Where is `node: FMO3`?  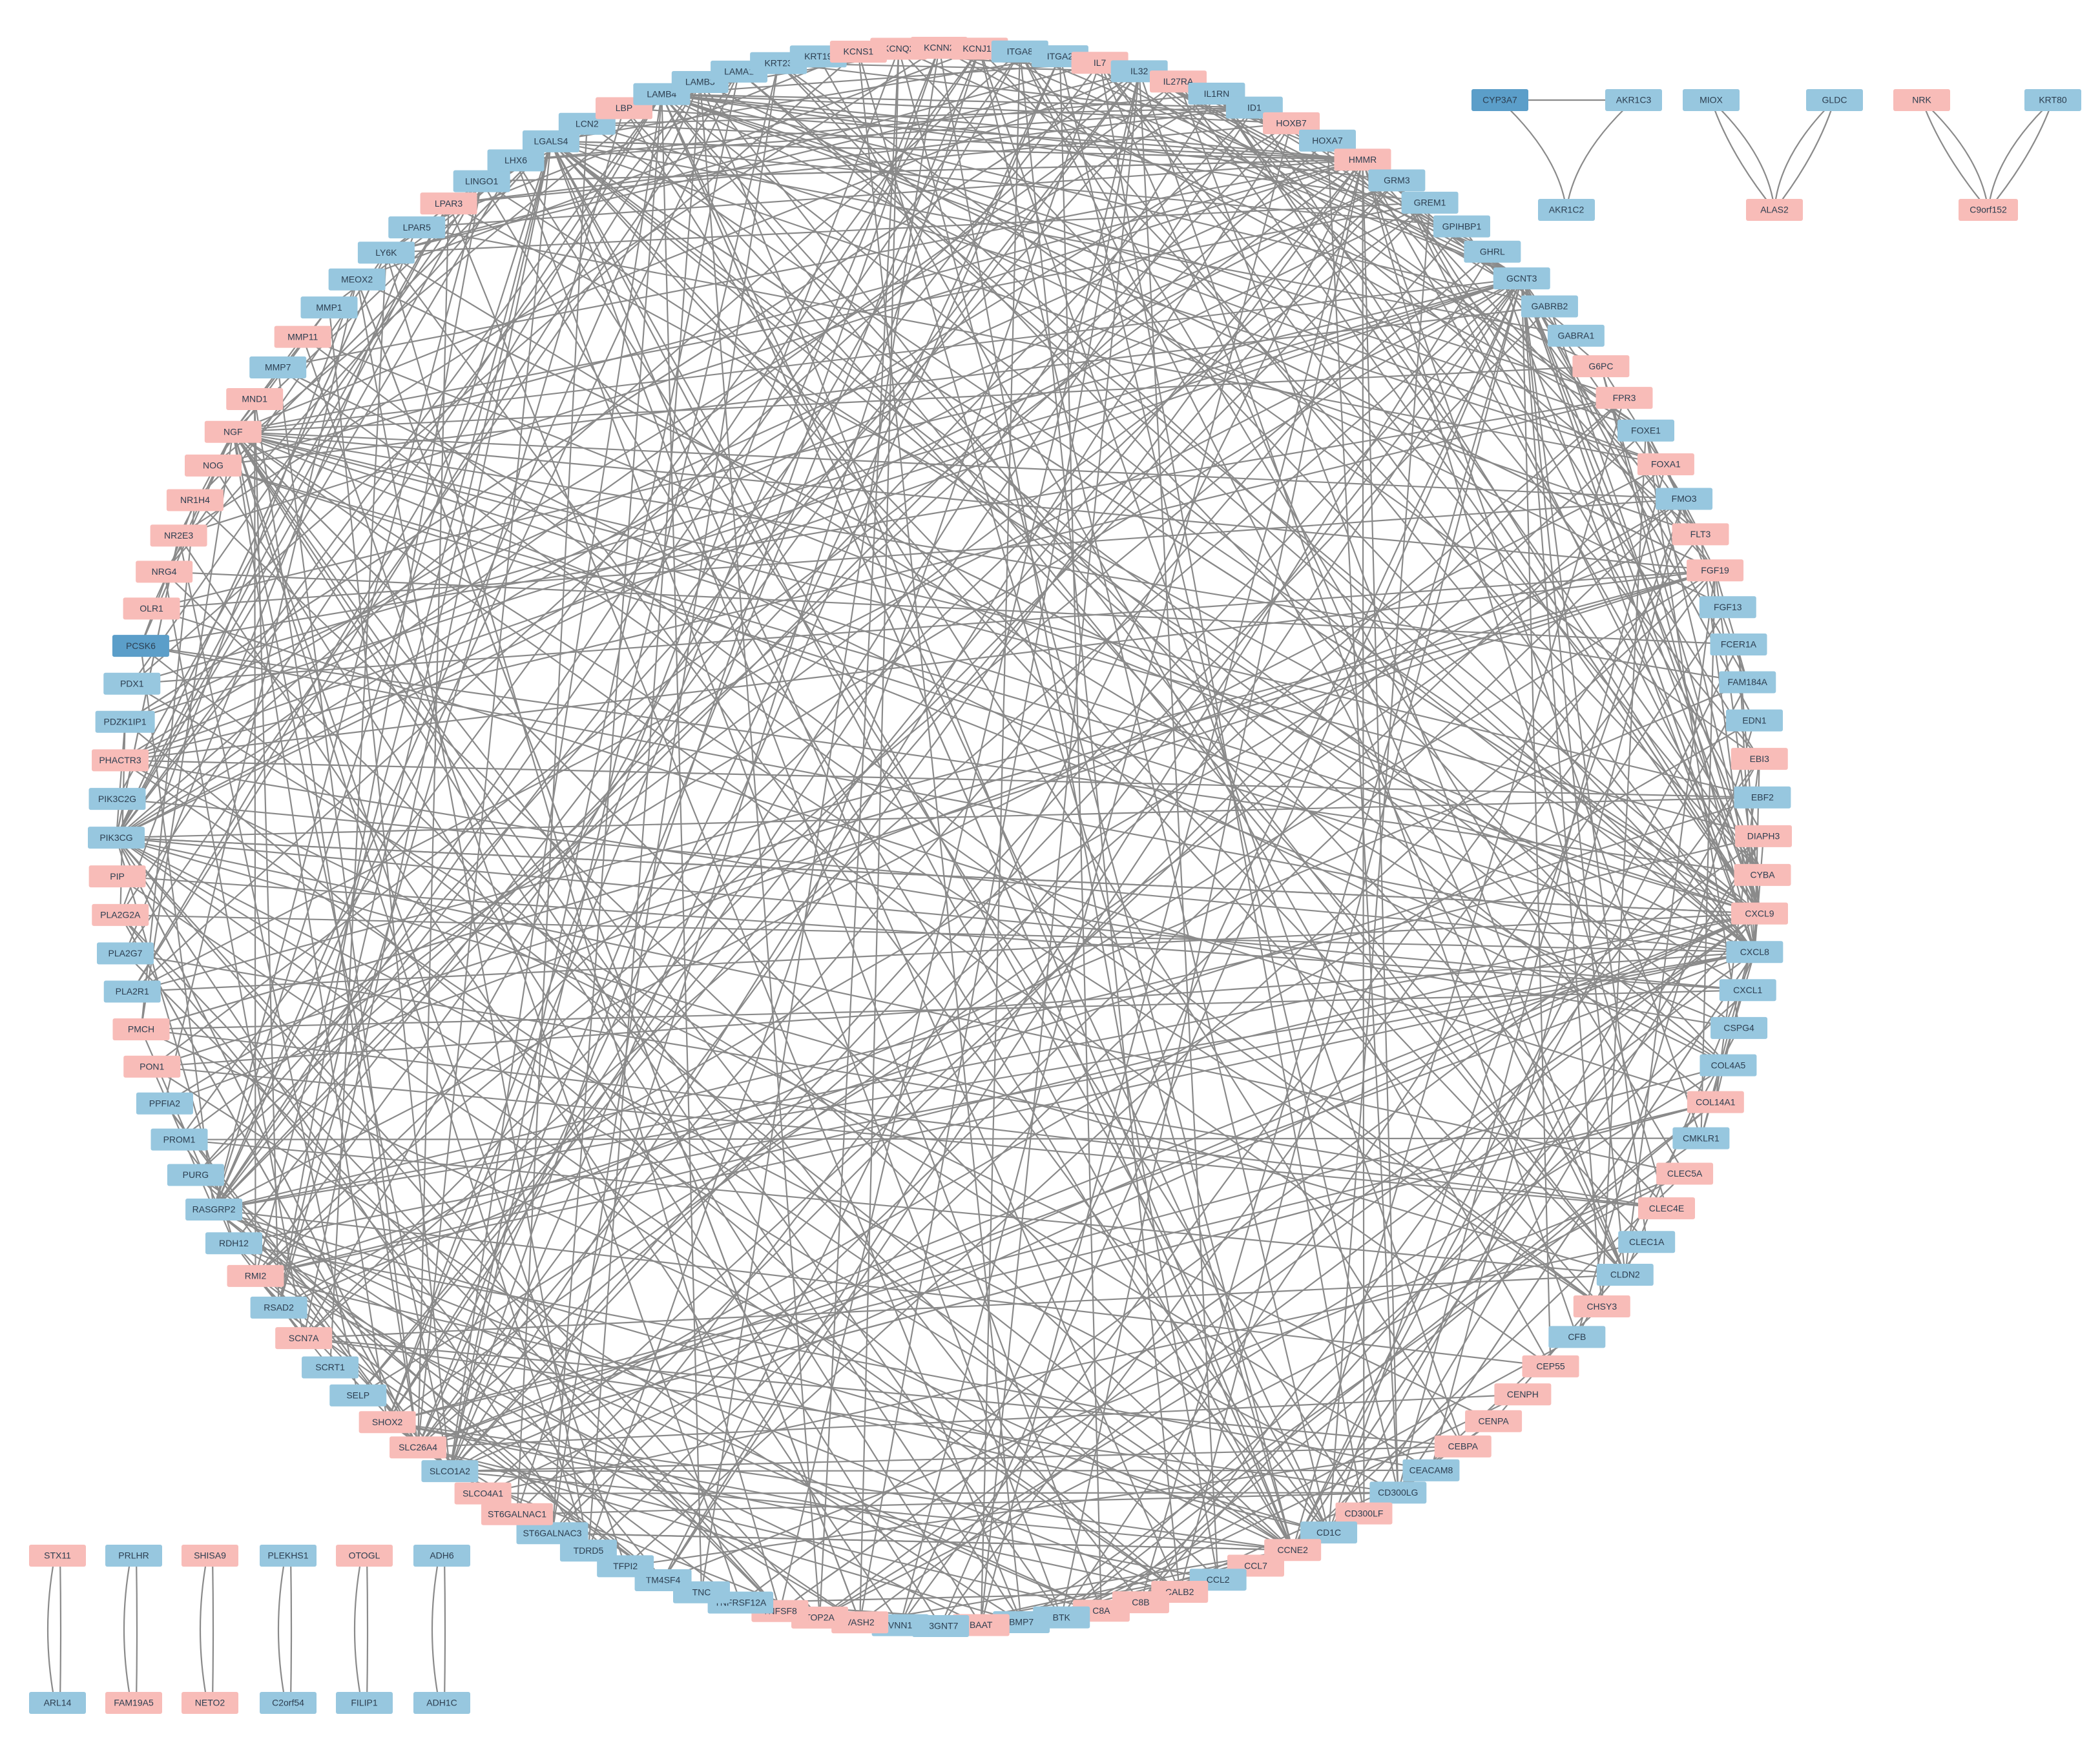 node: FMO3 is located at coordinates (1685, 499).